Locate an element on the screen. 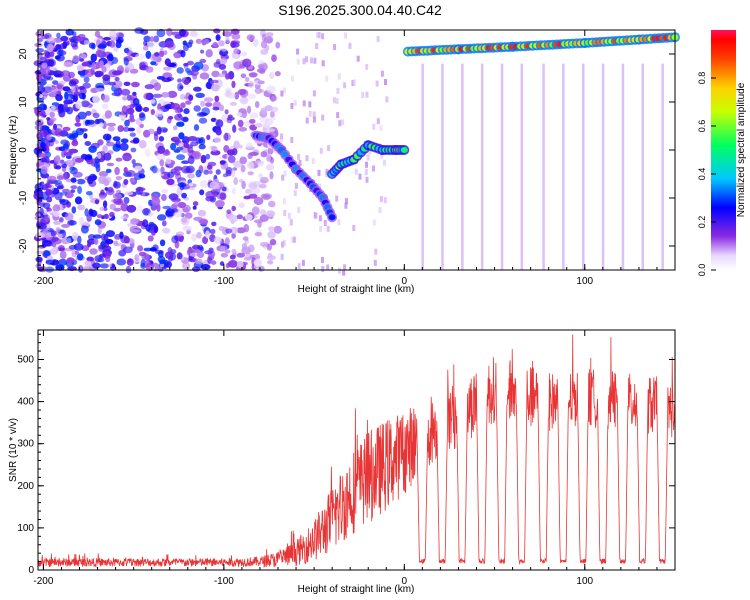 The width and height of the screenshot is (750, 600). snr-y-tick-label: 300 is located at coordinates (25, 444).